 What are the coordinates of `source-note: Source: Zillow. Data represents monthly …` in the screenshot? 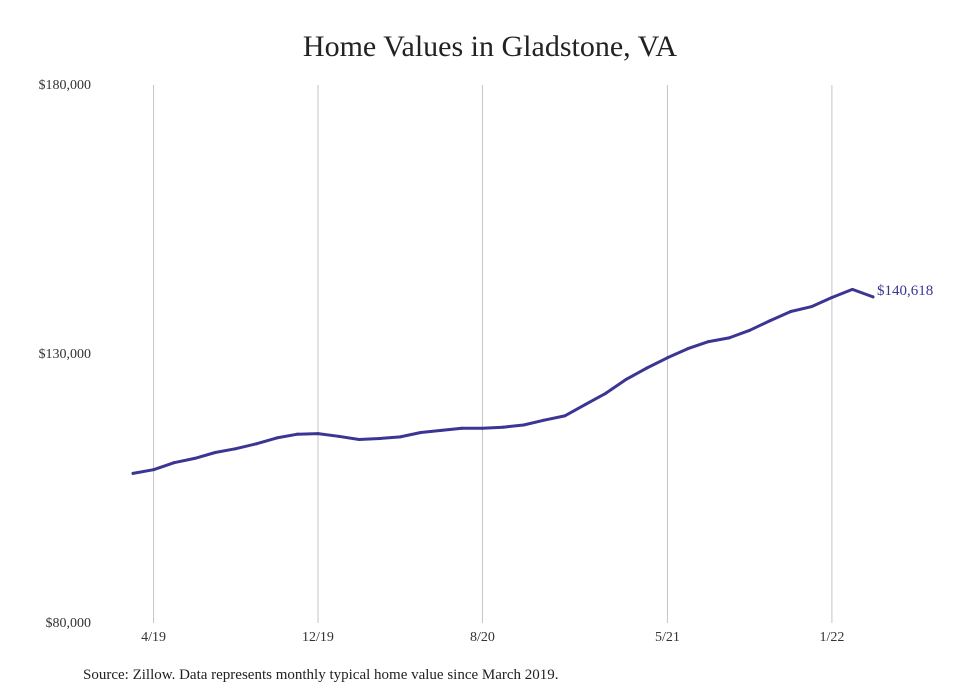 It's located at (321, 675).